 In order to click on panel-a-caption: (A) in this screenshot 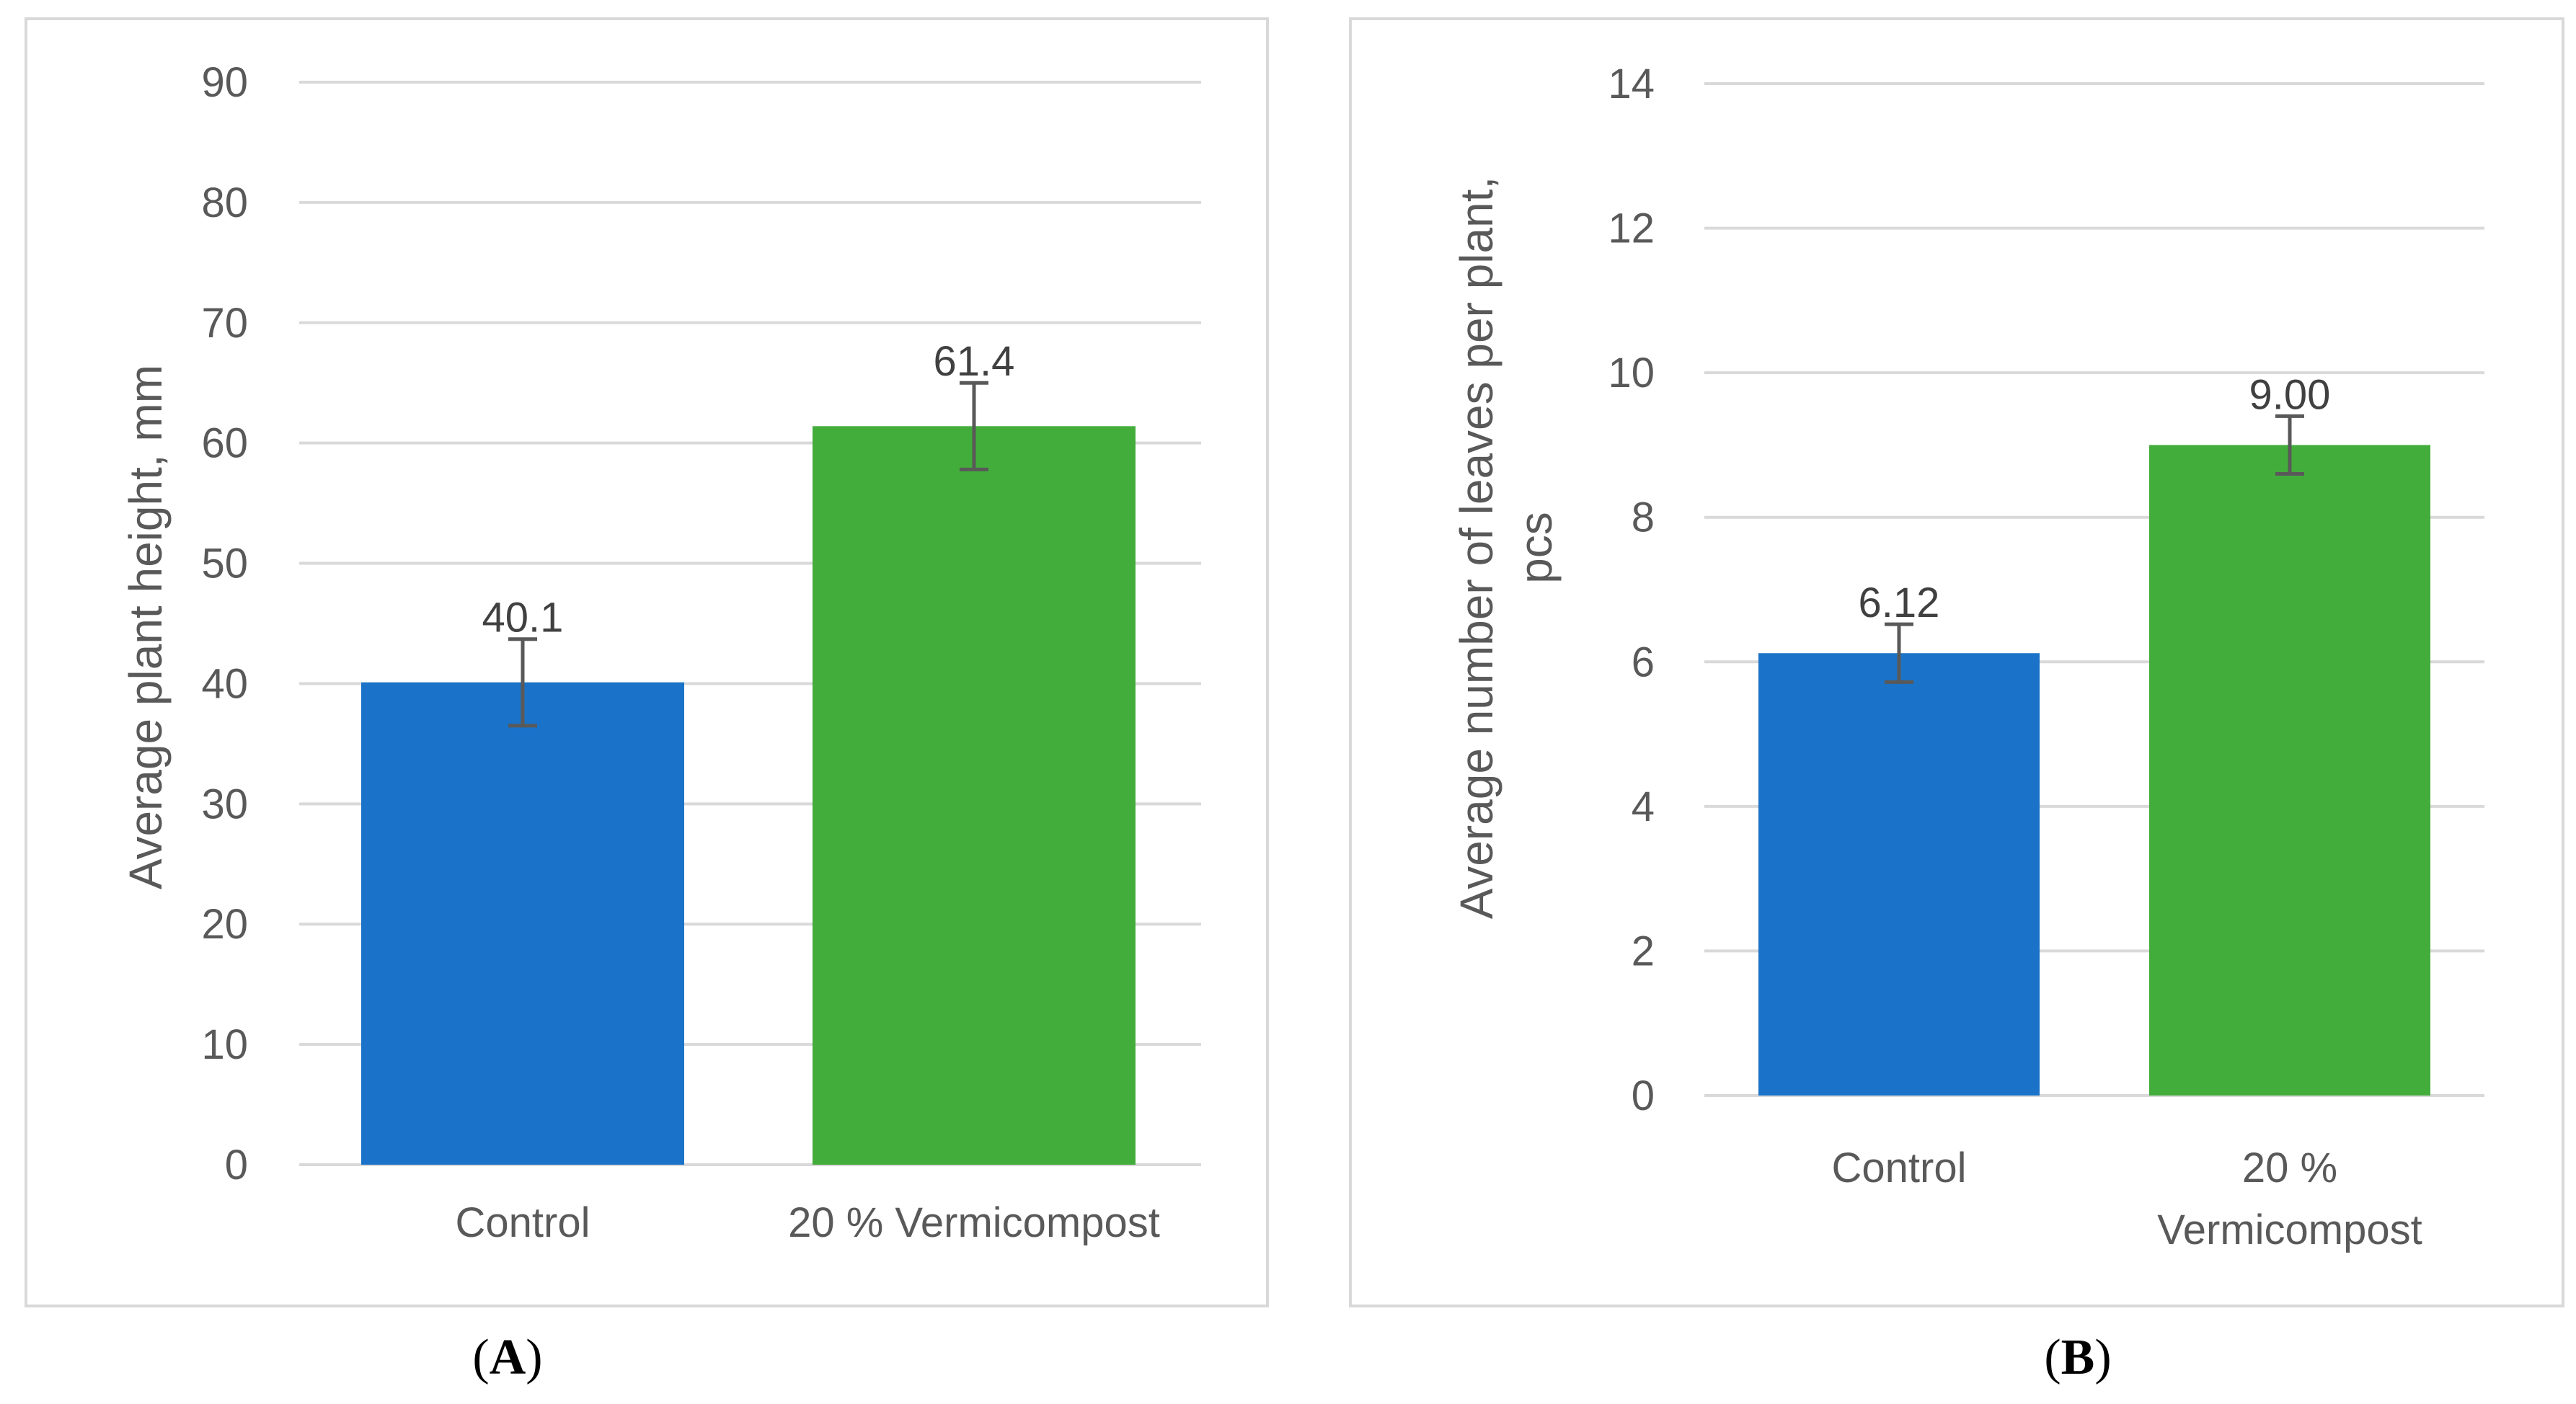, I will do `click(507, 1357)`.